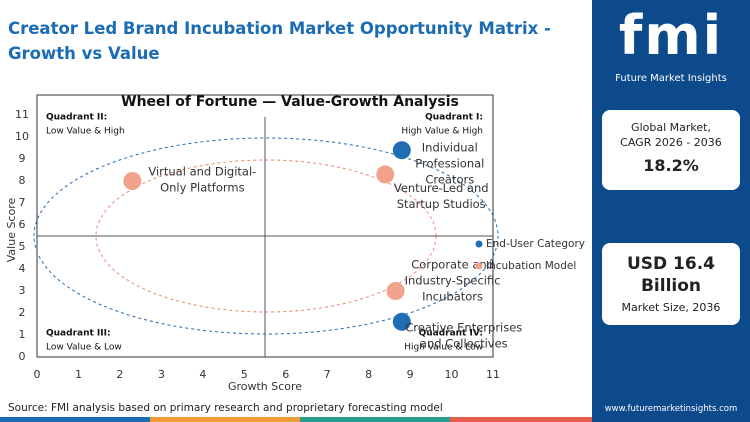 This screenshot has height=422, width=750. I want to click on y-tick-label: 9, so click(22, 158).